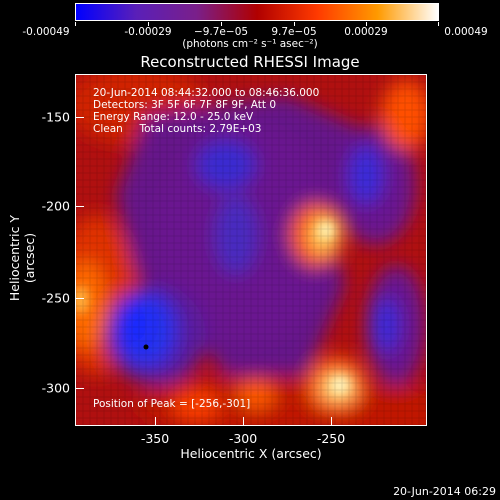 This screenshot has width=500, height=500. I want to click on colorbar-label: 9.7e−05, so click(294, 32).